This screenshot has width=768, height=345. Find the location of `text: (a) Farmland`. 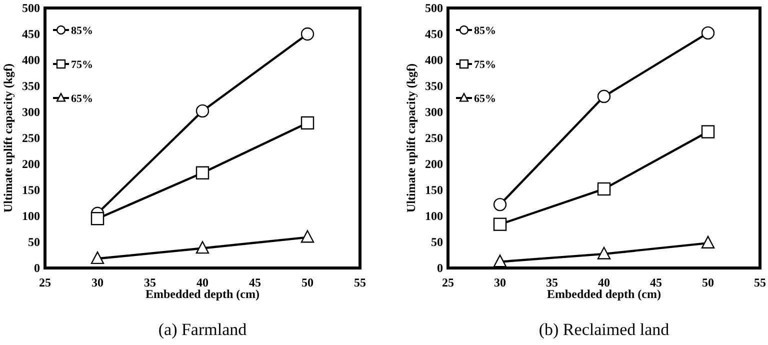

text: (a) Farmland is located at coordinates (203, 329).